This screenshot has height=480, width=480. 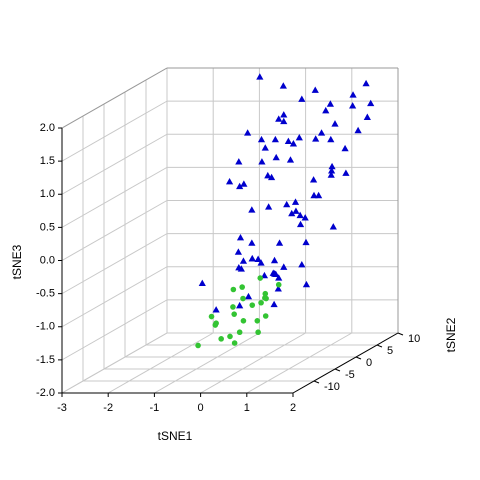 What do you see at coordinates (45, 360) in the screenshot?
I see `z-tick-label: -1.5` at bounding box center [45, 360].